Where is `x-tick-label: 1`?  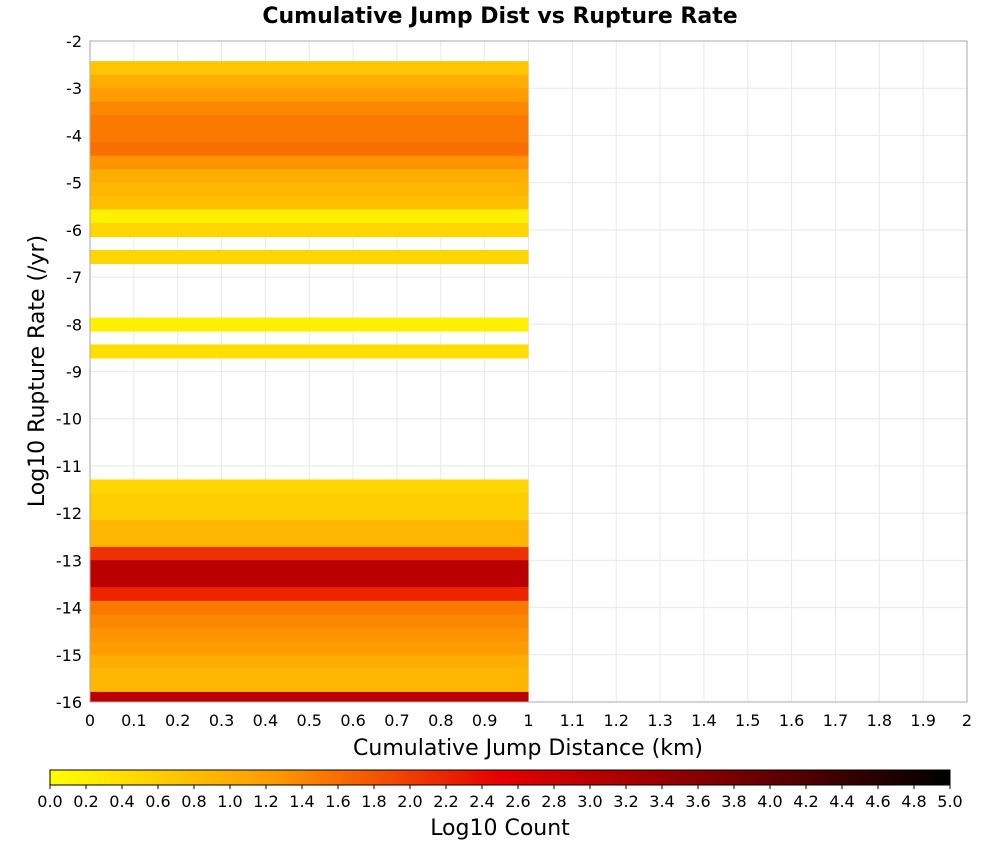 x-tick-label: 1 is located at coordinates (528, 720).